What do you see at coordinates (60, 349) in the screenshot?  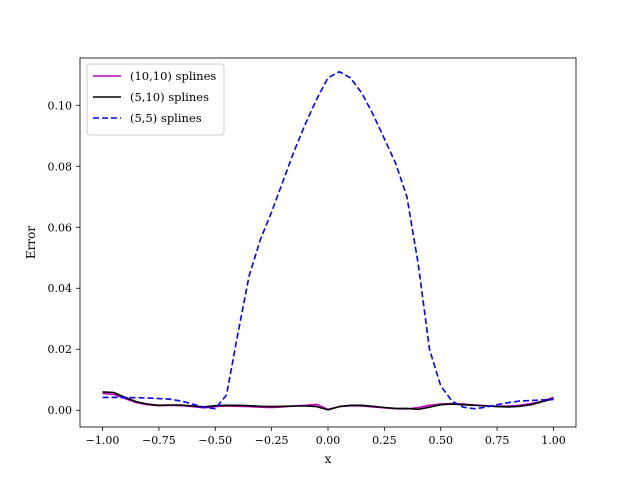 I see `y-tick-label: 0.02` at bounding box center [60, 349].